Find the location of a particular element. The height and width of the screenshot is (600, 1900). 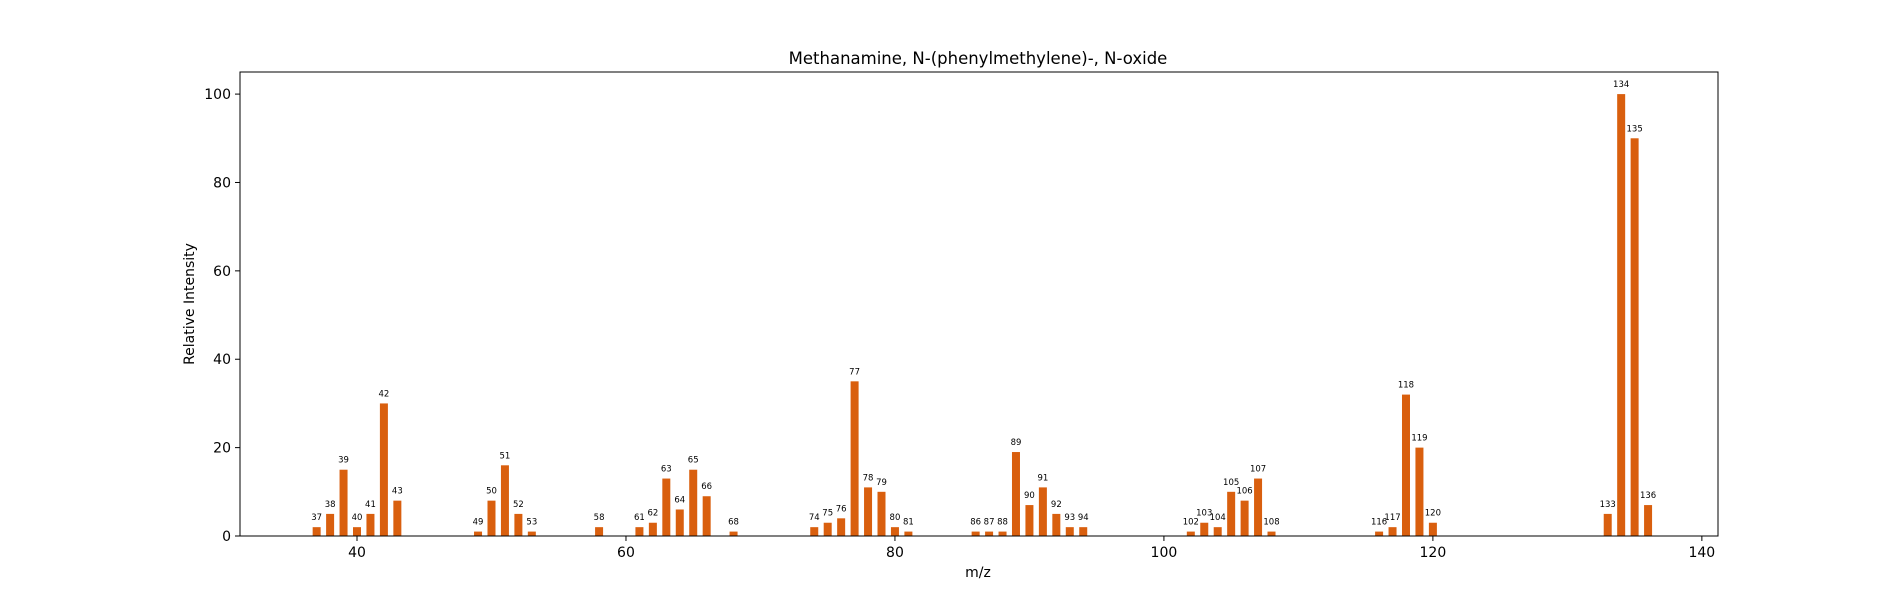

bar-label-mz-106: 106 is located at coordinates (1244, 492).